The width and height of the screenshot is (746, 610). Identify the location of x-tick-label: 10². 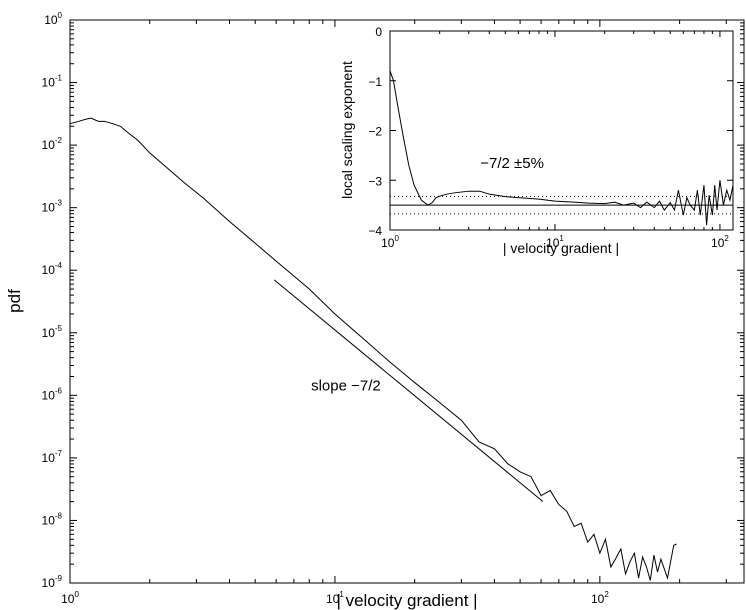
(600, 598).